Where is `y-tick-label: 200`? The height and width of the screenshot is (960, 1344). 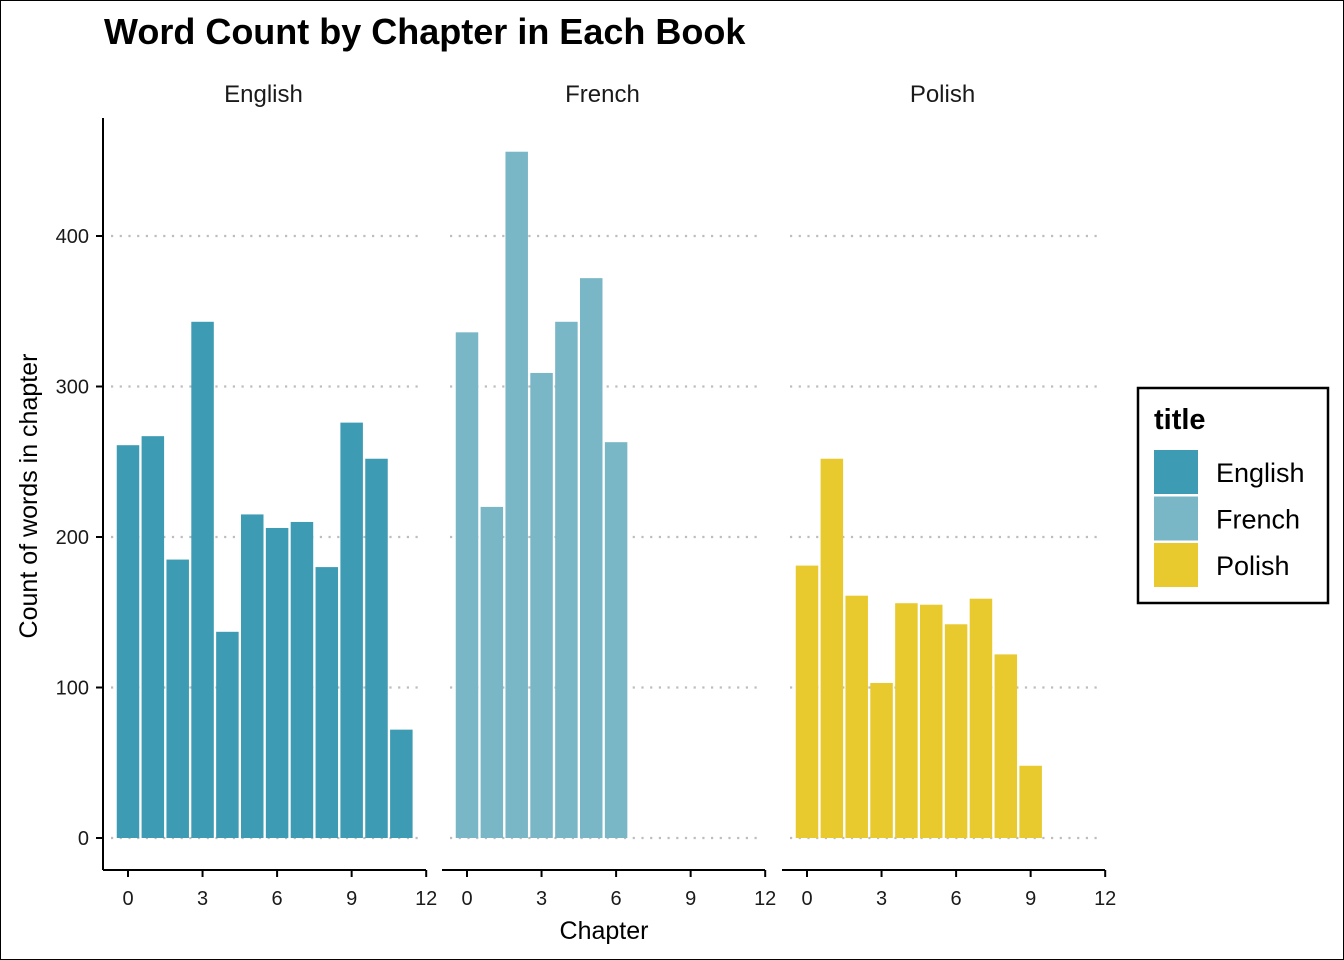 y-tick-label: 200 is located at coordinates (72, 538).